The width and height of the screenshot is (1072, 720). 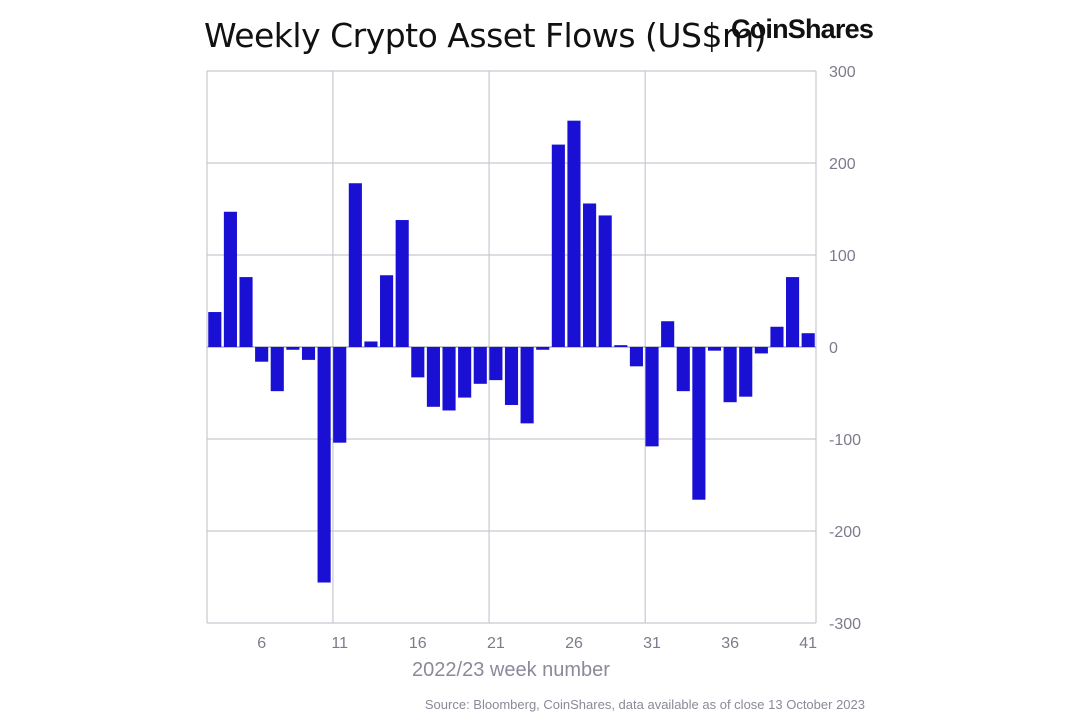 I want to click on y-tick-label: 300, so click(x=842, y=72).